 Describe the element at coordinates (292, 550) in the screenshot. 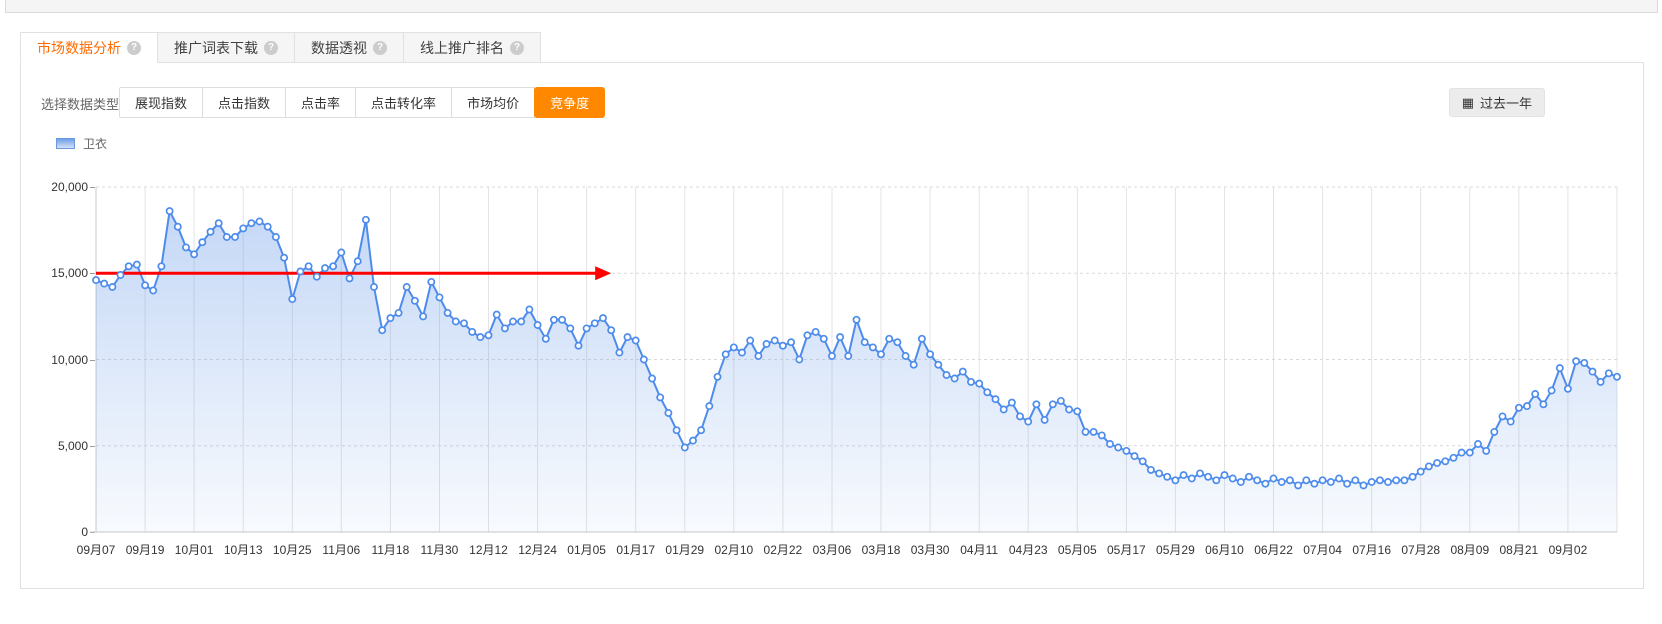

I see `x-axis-tick-label: 10月25` at that location.